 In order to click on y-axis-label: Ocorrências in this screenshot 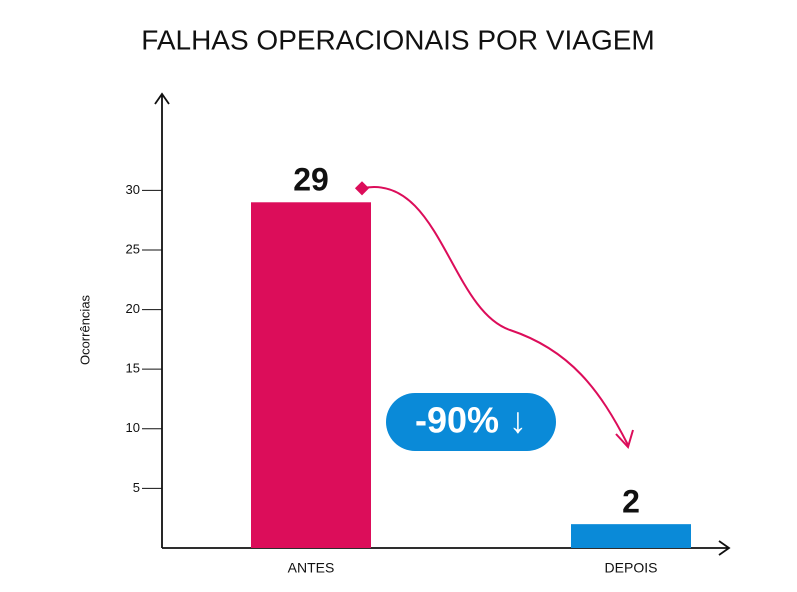, I will do `click(84, 329)`.